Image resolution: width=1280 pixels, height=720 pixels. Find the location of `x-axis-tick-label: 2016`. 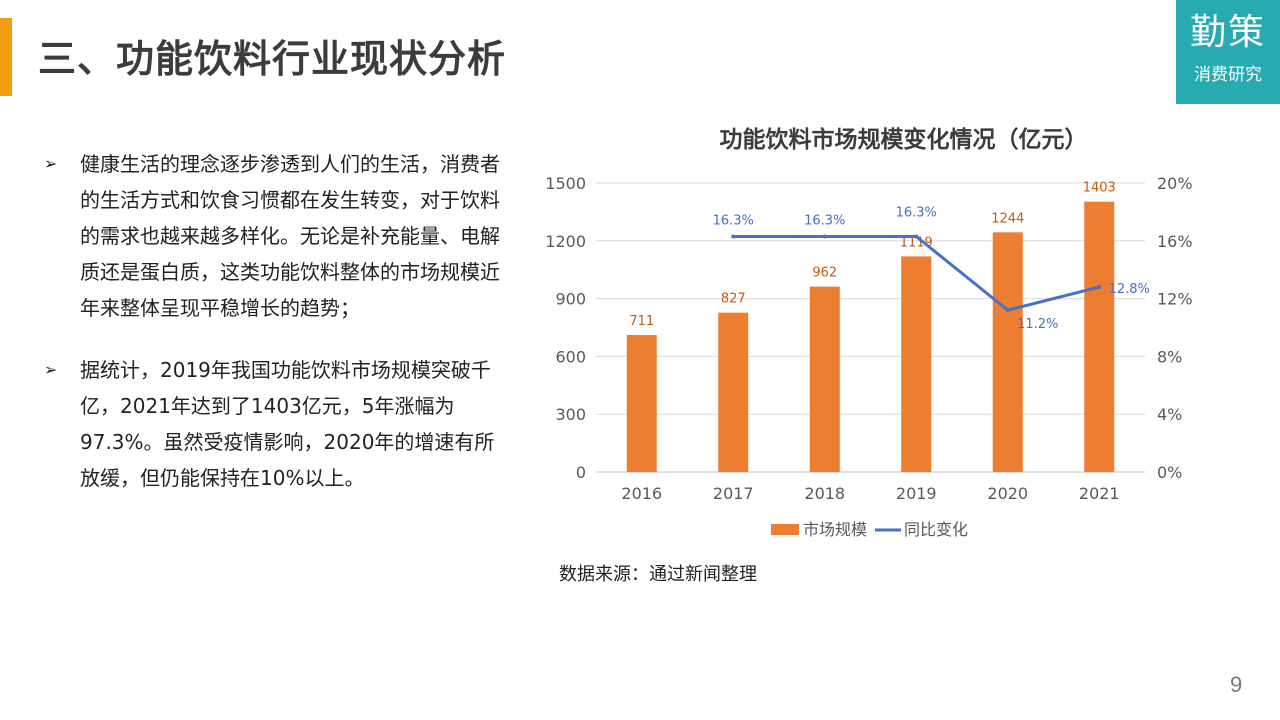

x-axis-tick-label: 2016 is located at coordinates (641, 493).